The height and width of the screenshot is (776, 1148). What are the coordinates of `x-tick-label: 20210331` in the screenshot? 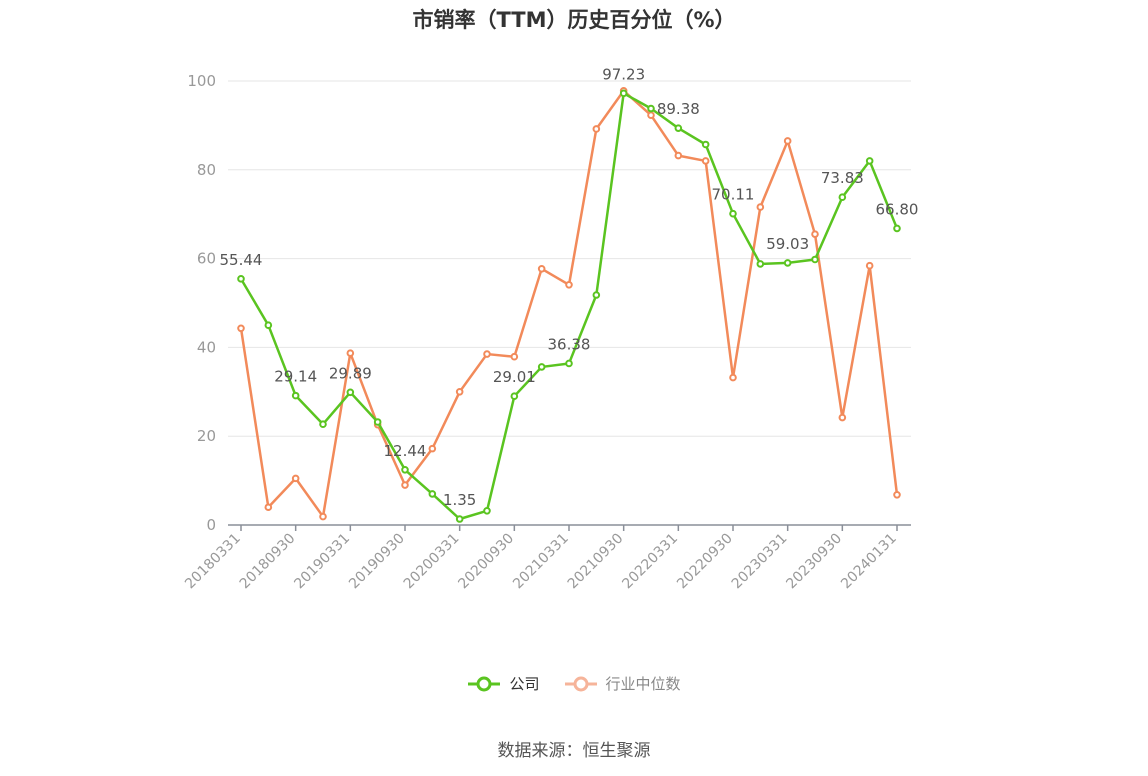 It's located at (541, 562).